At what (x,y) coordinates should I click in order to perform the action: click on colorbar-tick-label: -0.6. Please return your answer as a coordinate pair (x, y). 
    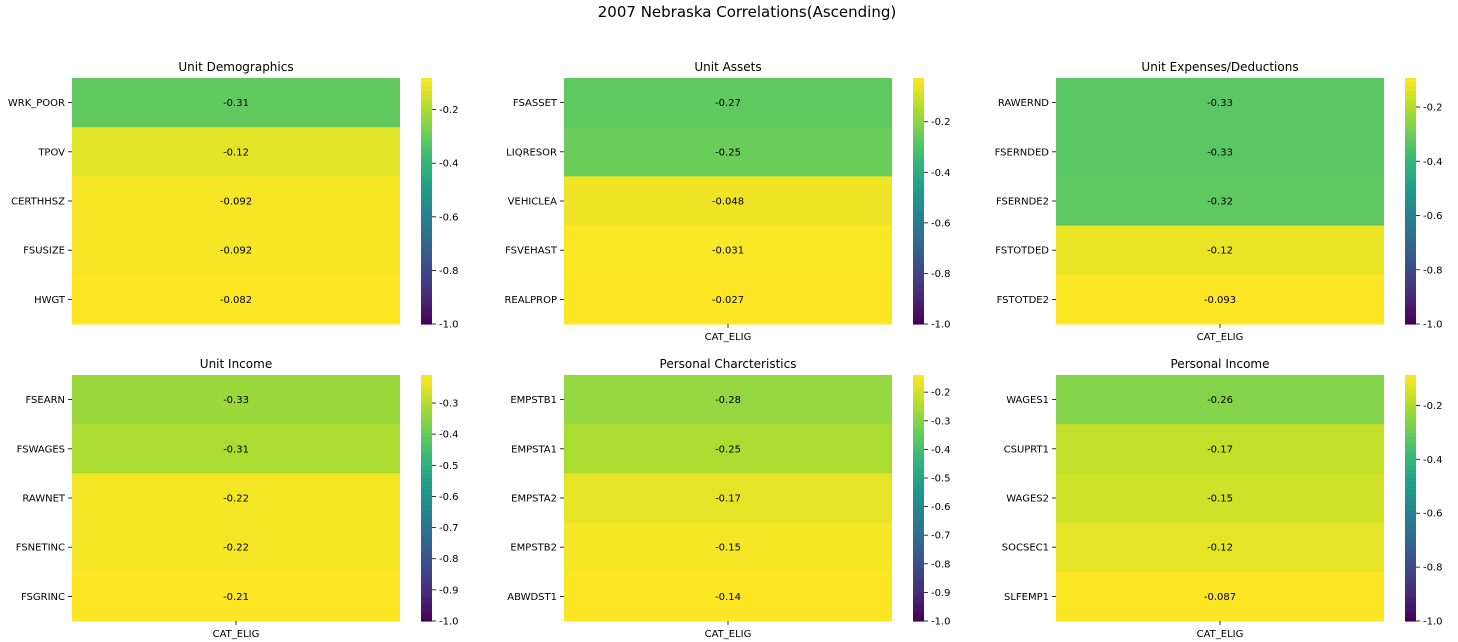
    Looking at the image, I should click on (449, 217).